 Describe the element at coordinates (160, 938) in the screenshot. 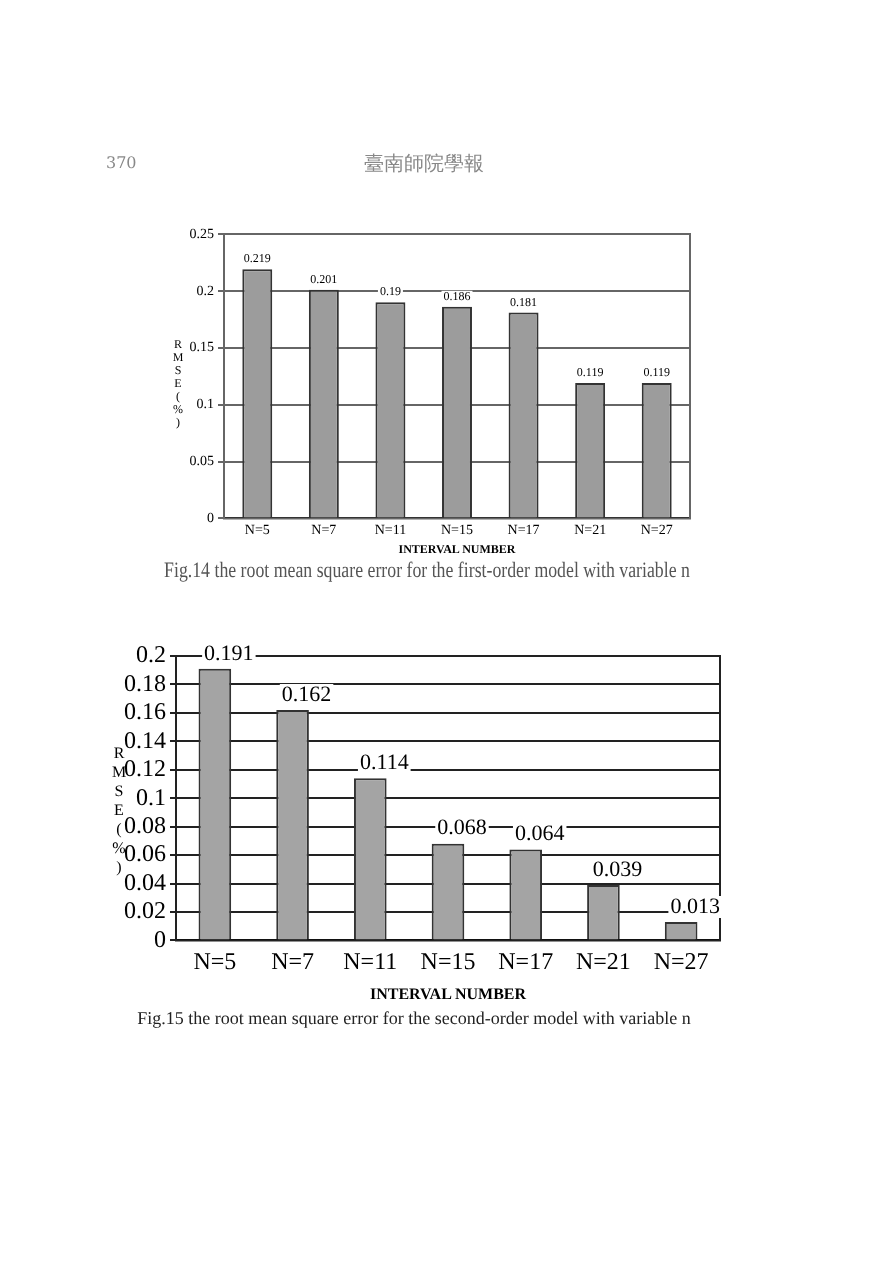

I see `y-tick-label: 0` at that location.